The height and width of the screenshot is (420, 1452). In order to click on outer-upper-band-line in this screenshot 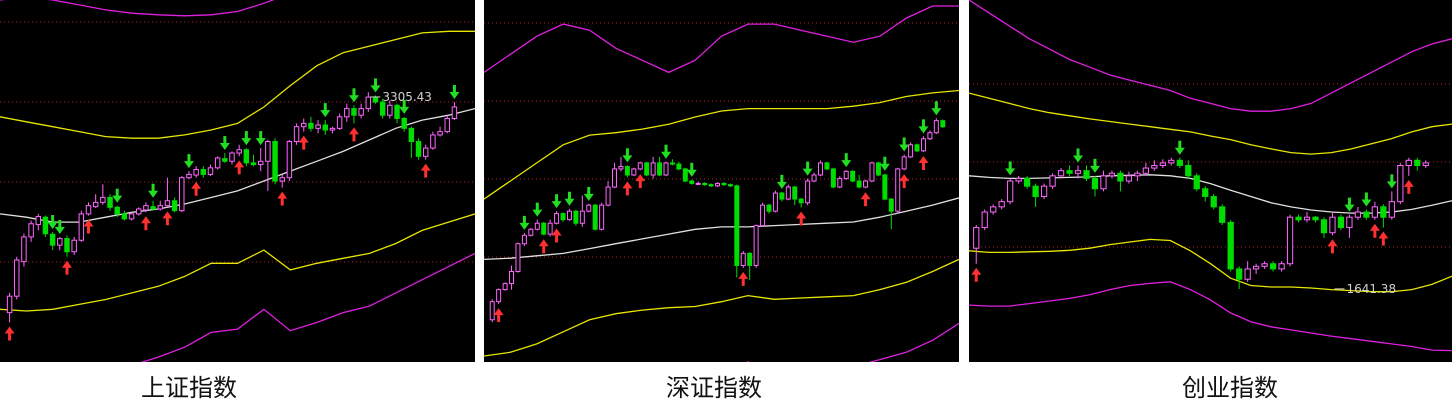, I will do `click(137, 8)`.